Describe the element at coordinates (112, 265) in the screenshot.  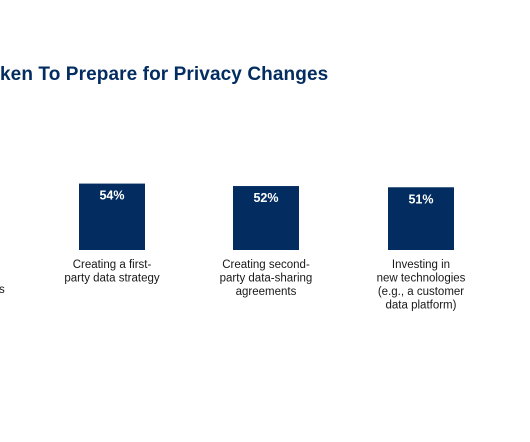
I see `category-label-1-line-1: Creating a first-` at that location.